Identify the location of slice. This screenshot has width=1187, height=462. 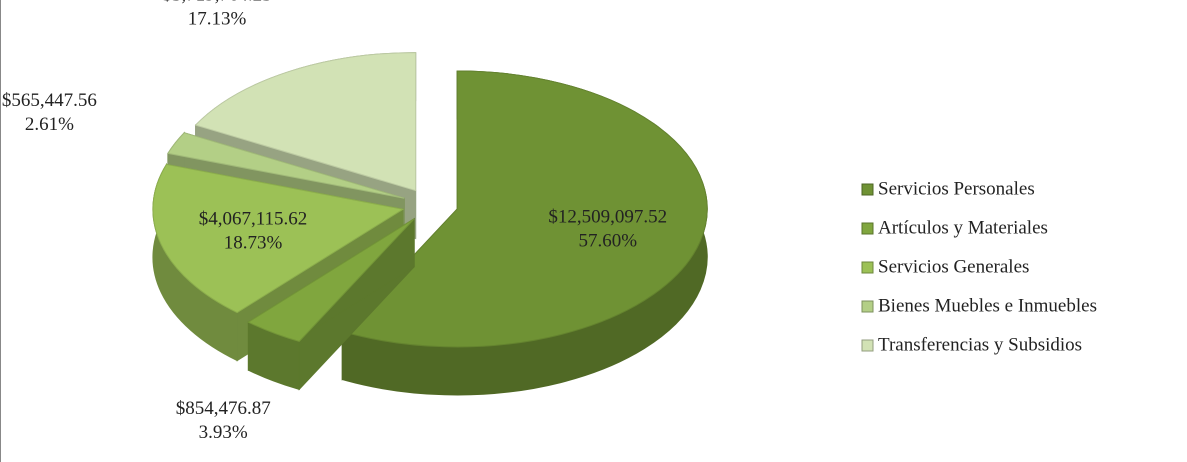
(331, 304).